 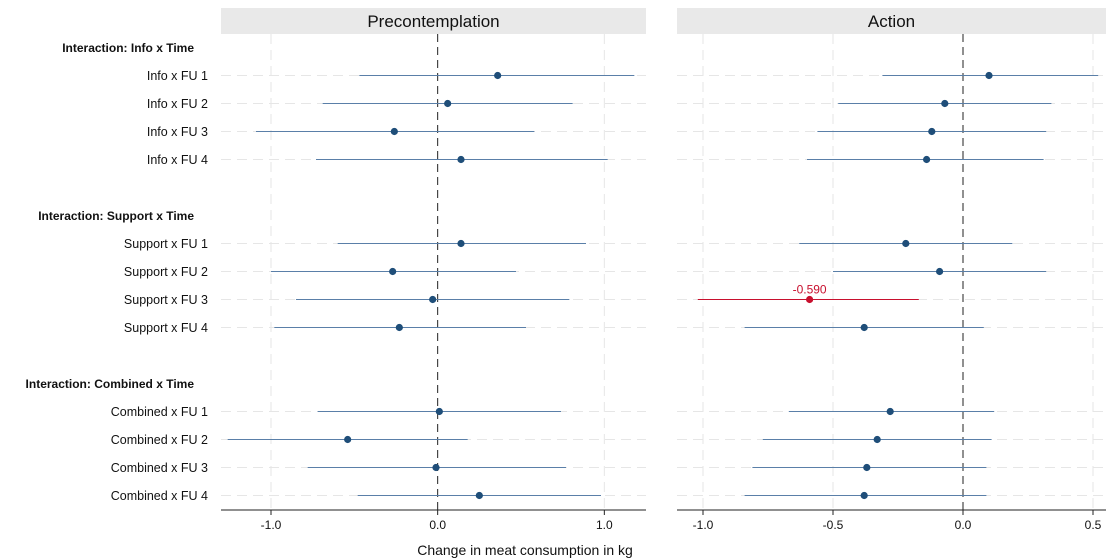 What do you see at coordinates (128, 48) in the screenshot?
I see `group-label: Interaction: Info x Time` at bounding box center [128, 48].